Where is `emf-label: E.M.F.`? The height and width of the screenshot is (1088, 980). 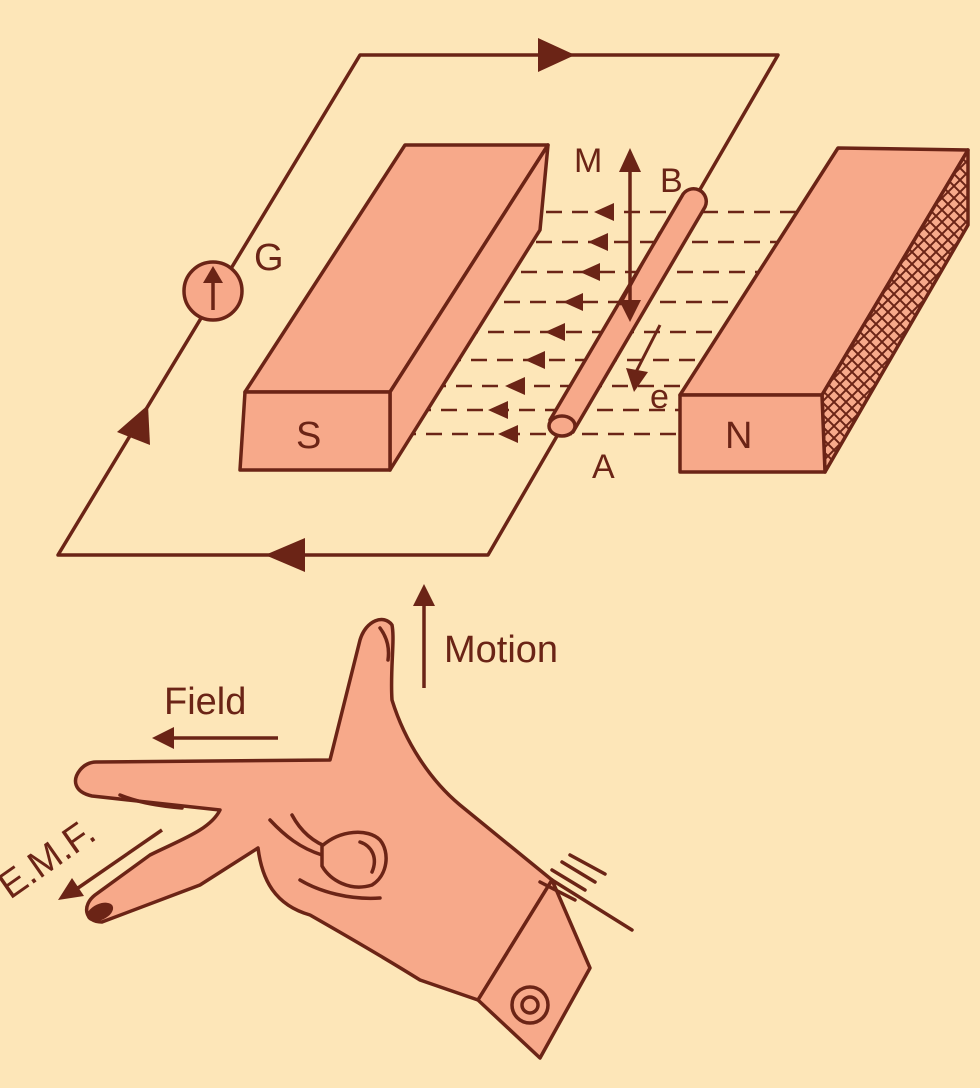
emf-label: E.M.F. is located at coordinates (51, 859).